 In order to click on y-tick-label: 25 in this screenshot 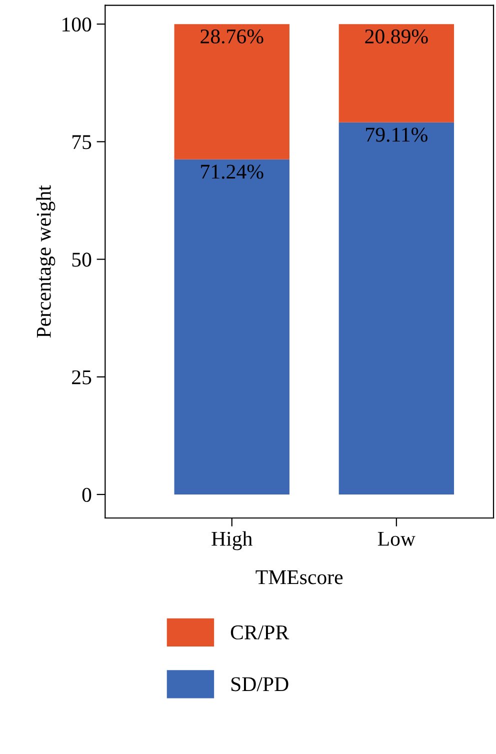, I will do `click(82, 377)`.